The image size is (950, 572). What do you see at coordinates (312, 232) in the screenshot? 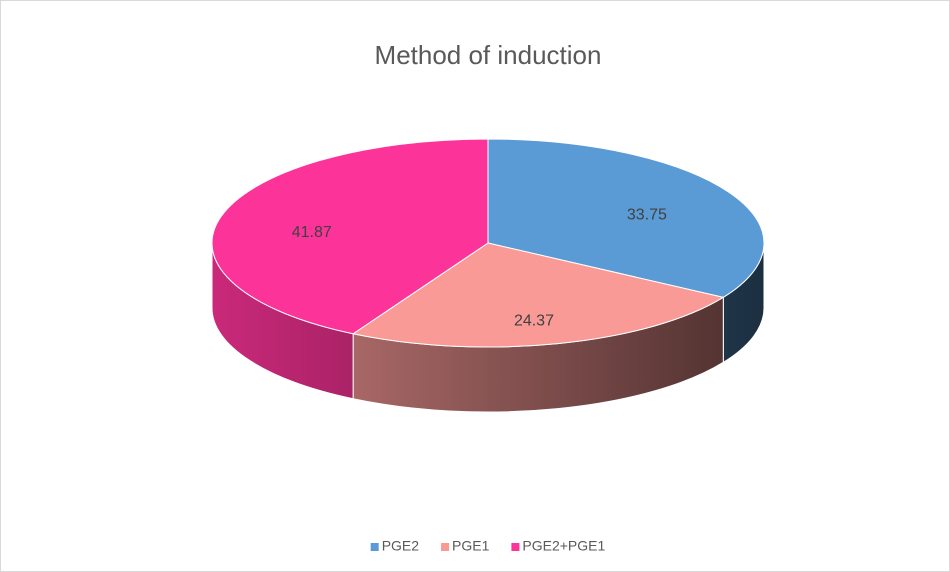
I see `data-label: 41.87` at bounding box center [312, 232].